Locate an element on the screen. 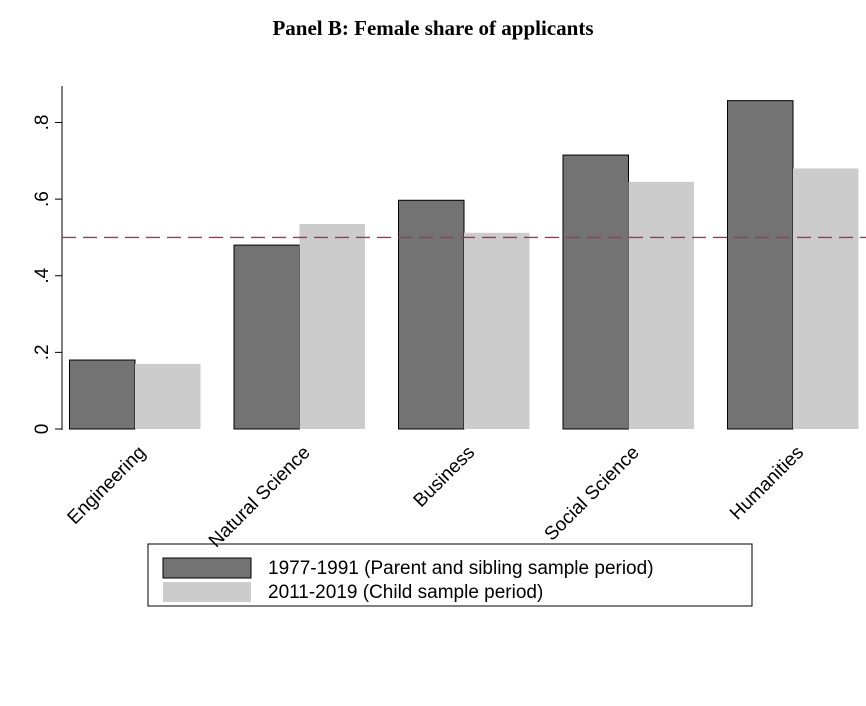 The width and height of the screenshot is (866, 706). y-tick-label: .6 is located at coordinates (42, 199).